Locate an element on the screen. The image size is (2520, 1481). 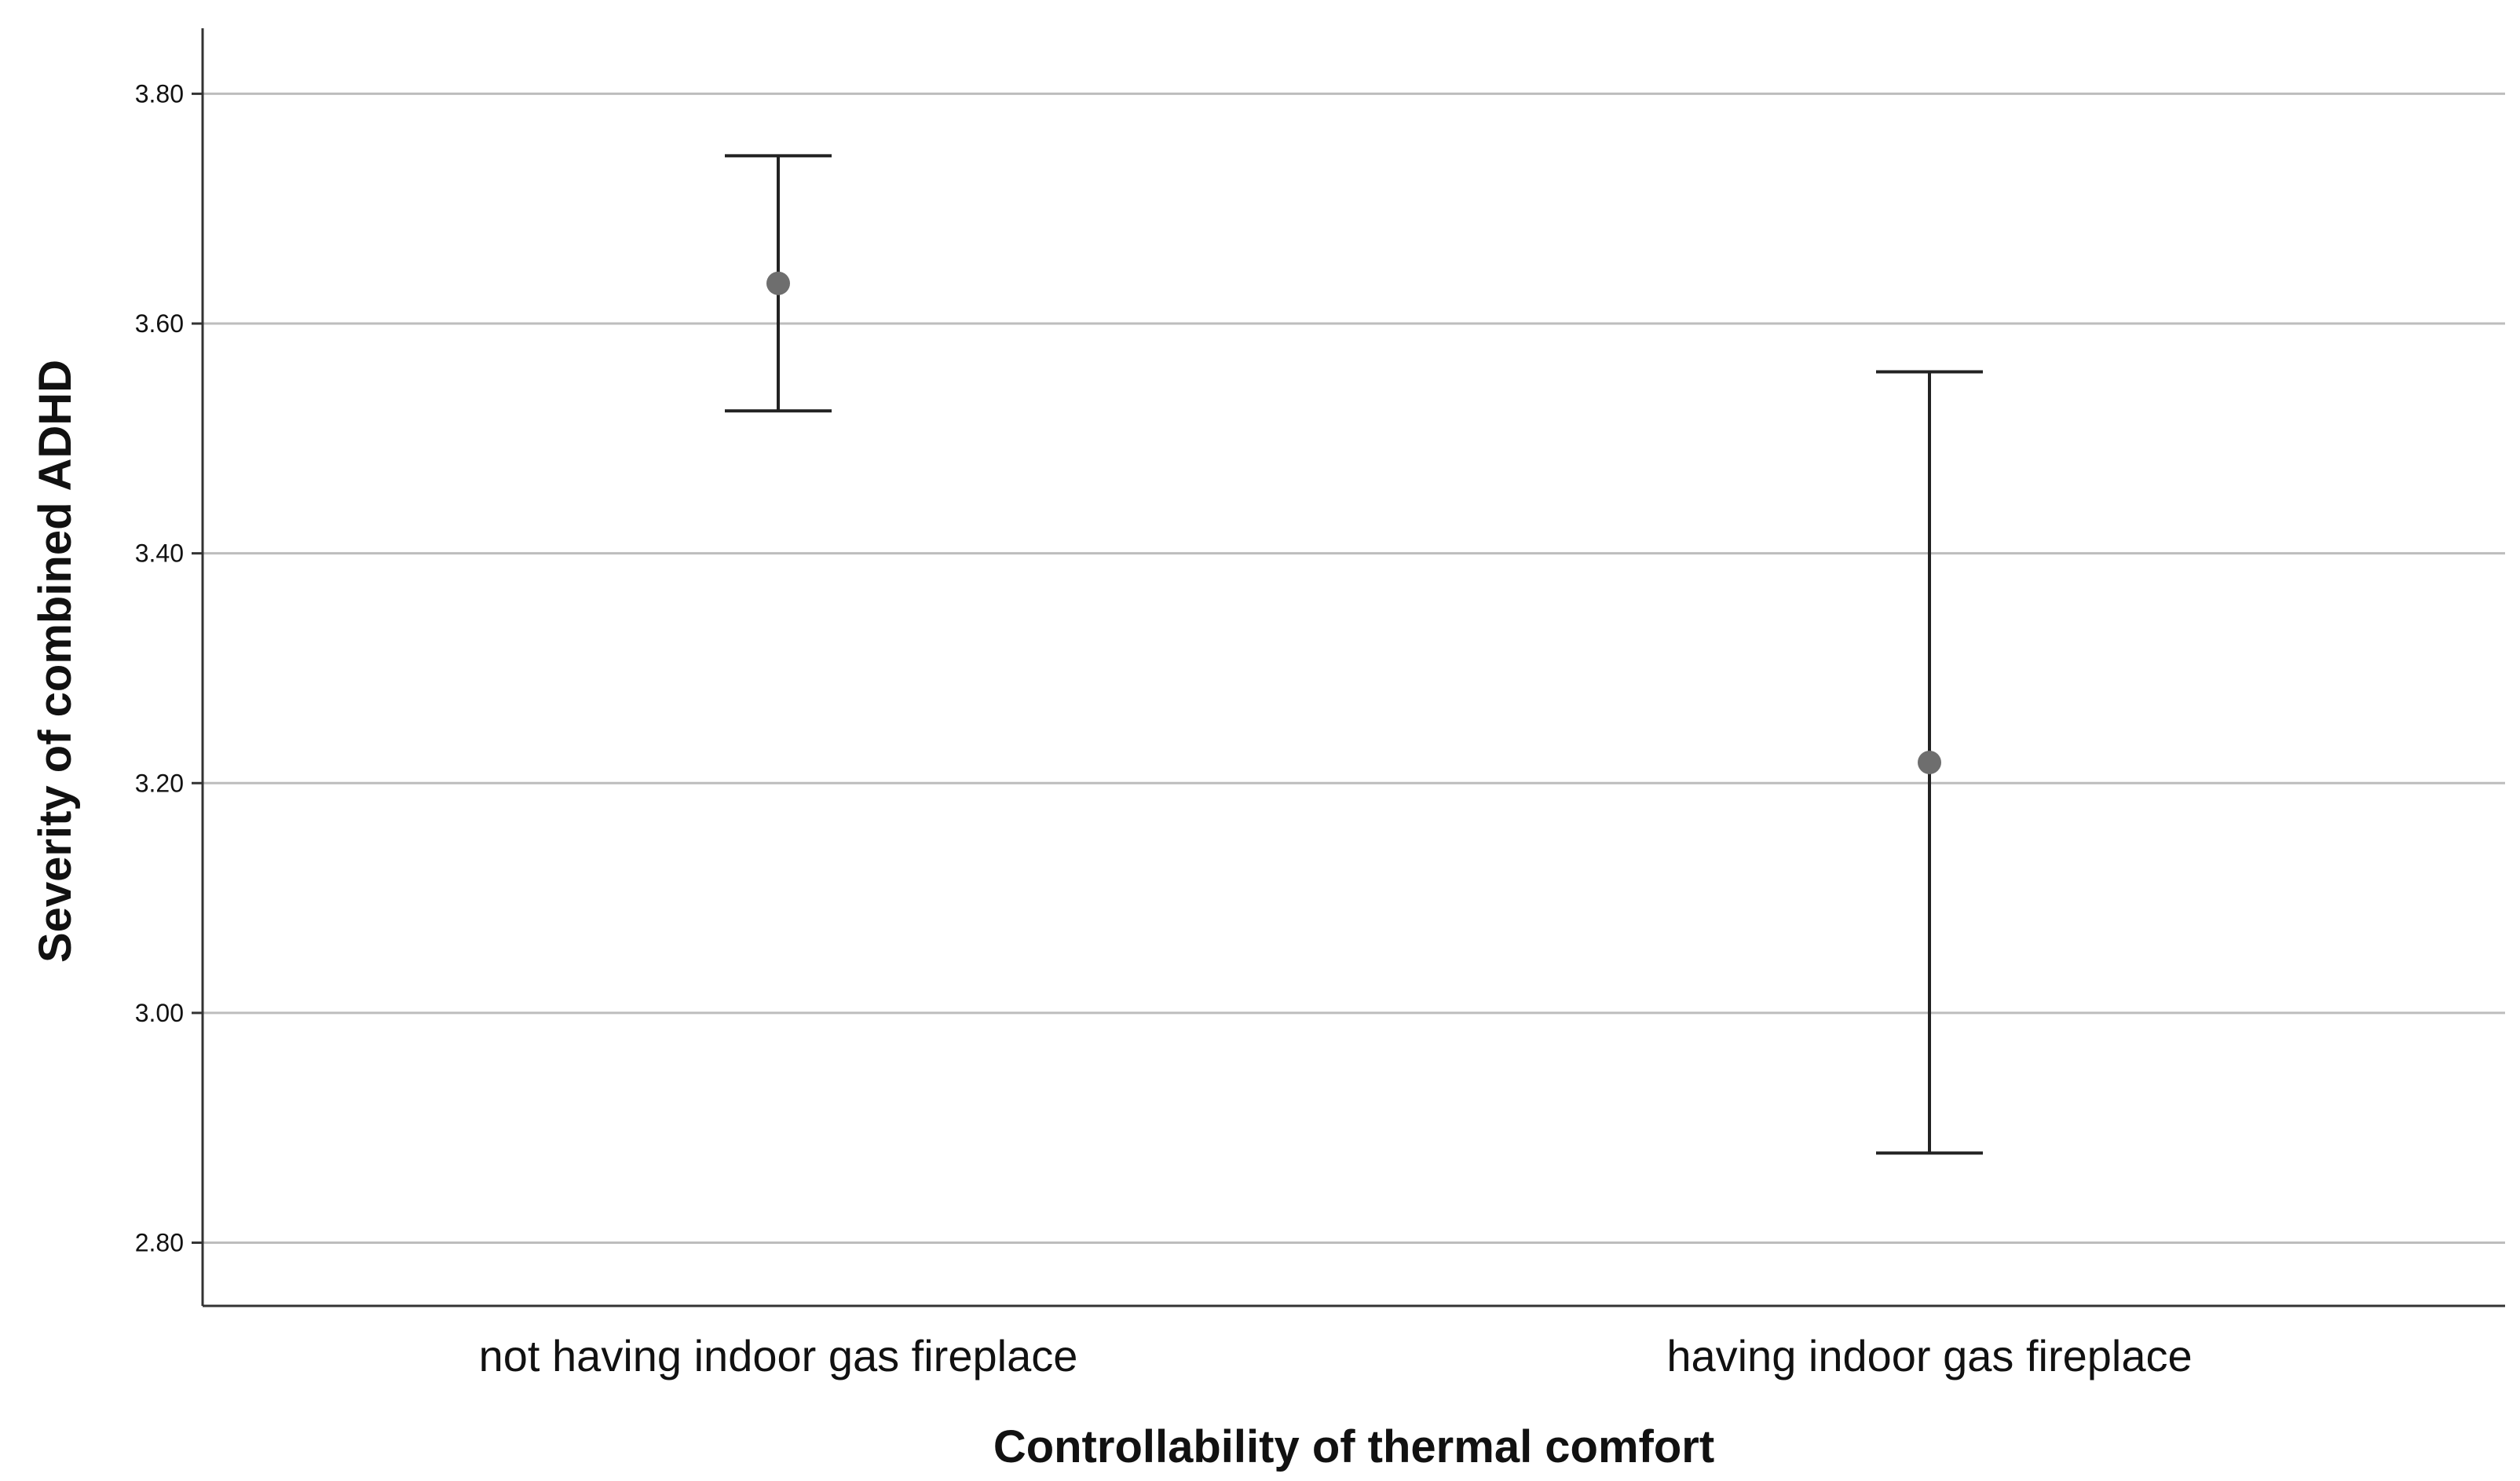
x-axis-title: Controllability of thermal comfort is located at coordinates (1353, 1446).